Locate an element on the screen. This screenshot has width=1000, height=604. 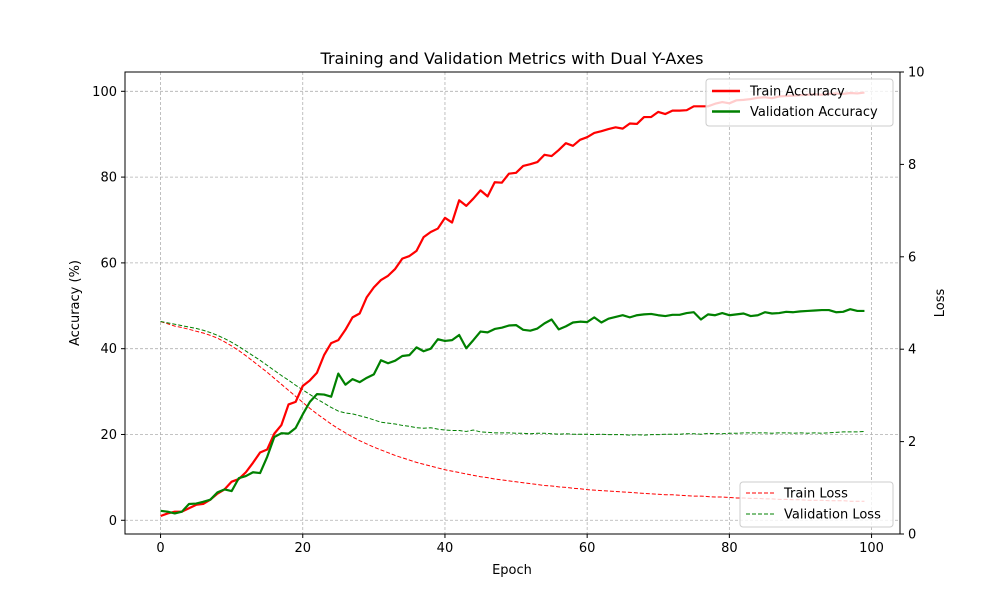
legend-label-train-loss: Train Loss is located at coordinates (815, 494).